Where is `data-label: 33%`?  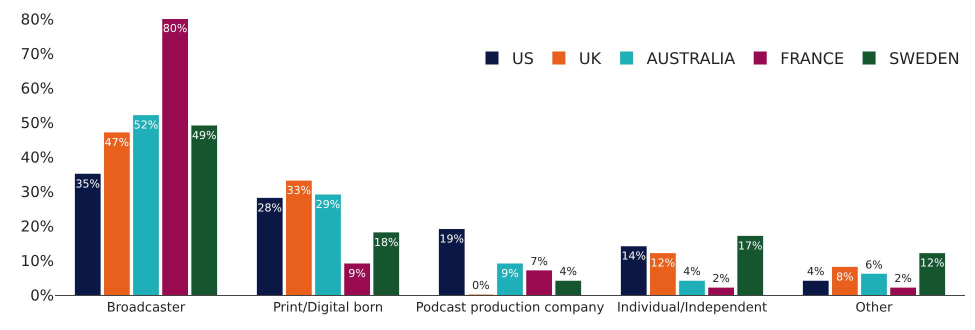
data-label: 33% is located at coordinates (299, 191).